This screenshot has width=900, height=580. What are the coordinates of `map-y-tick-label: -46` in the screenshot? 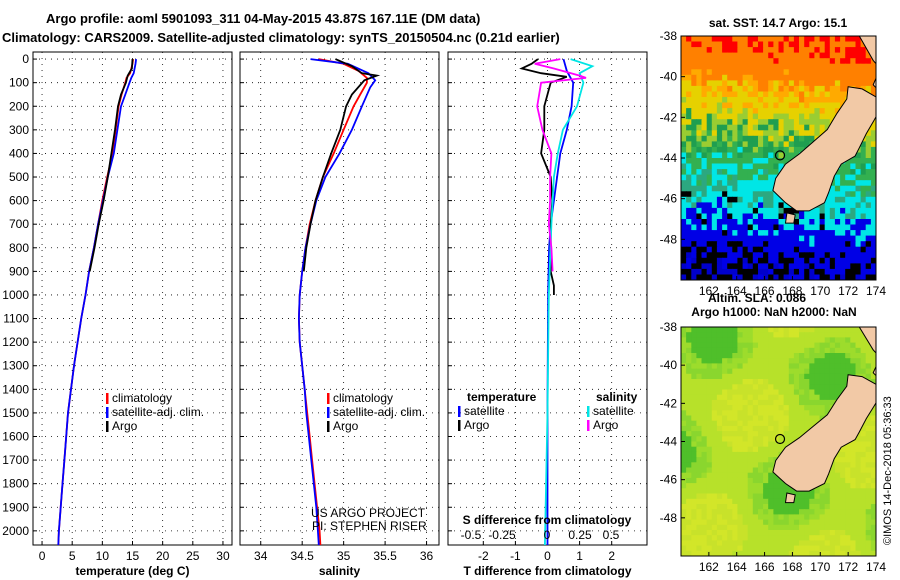 It's located at (669, 480).